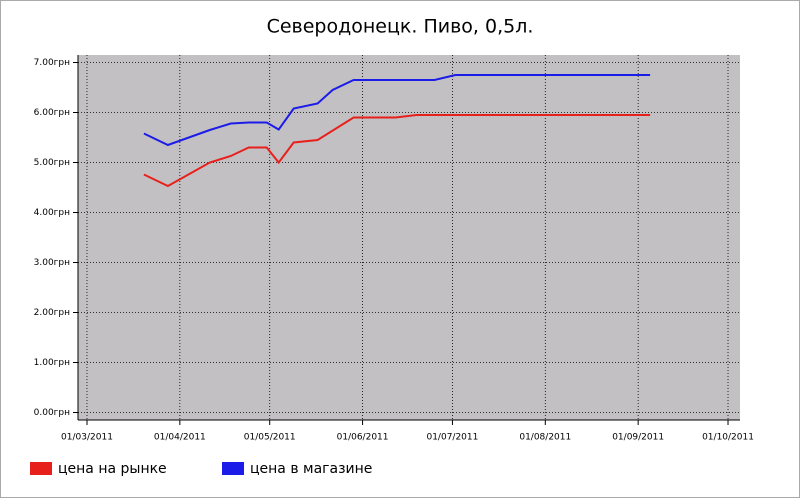  I want to click on y-tick-label: 0.00грн, so click(52, 413).